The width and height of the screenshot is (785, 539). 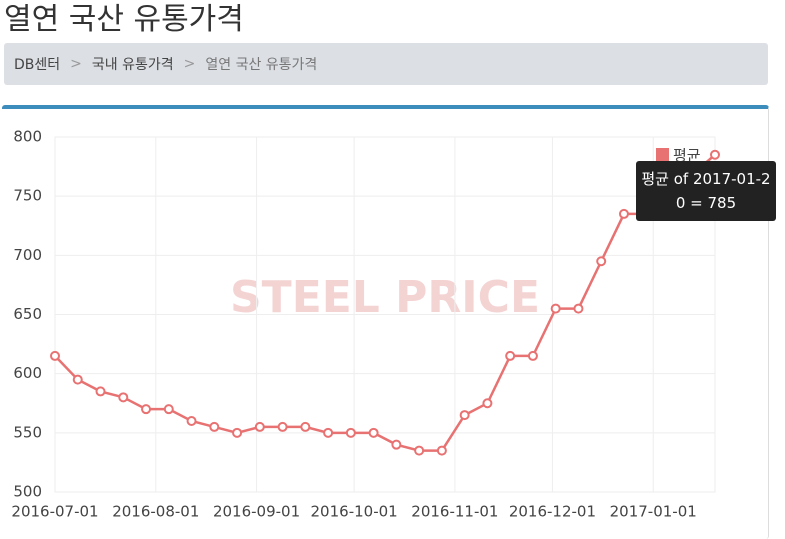 I want to click on y-tick-label: 650, so click(x=27, y=314).